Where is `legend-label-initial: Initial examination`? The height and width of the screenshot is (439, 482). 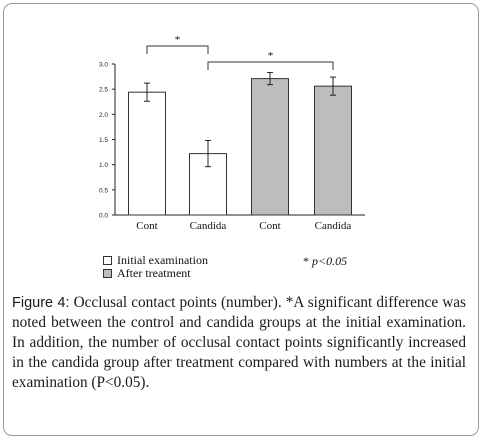
legend-label-initial: Initial examination is located at coordinates (162, 260).